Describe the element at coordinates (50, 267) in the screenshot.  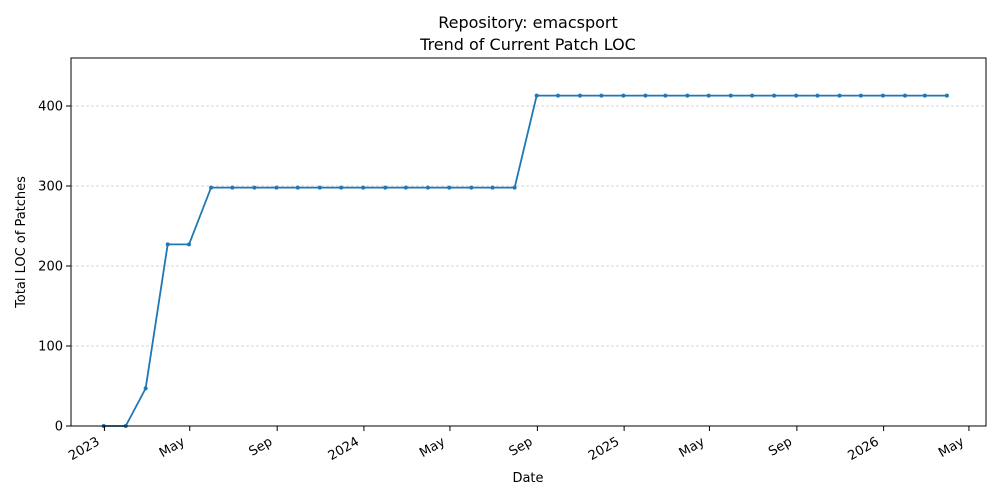
I see `y-tick-label: 200` at that location.